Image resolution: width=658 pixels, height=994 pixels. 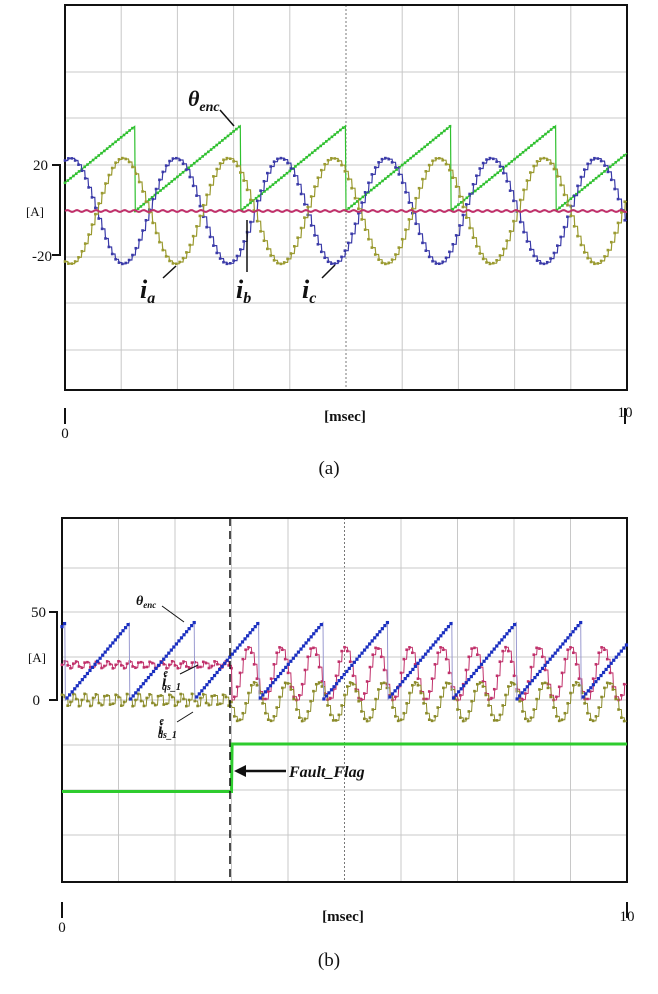 I want to click on y-tick-20: 20, so click(x=40, y=166).